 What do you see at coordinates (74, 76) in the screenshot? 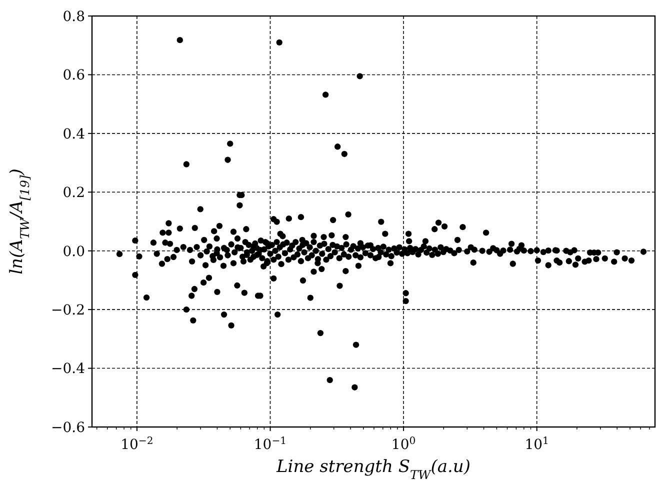
I see `y-tick-label: 0.6` at bounding box center [74, 76].